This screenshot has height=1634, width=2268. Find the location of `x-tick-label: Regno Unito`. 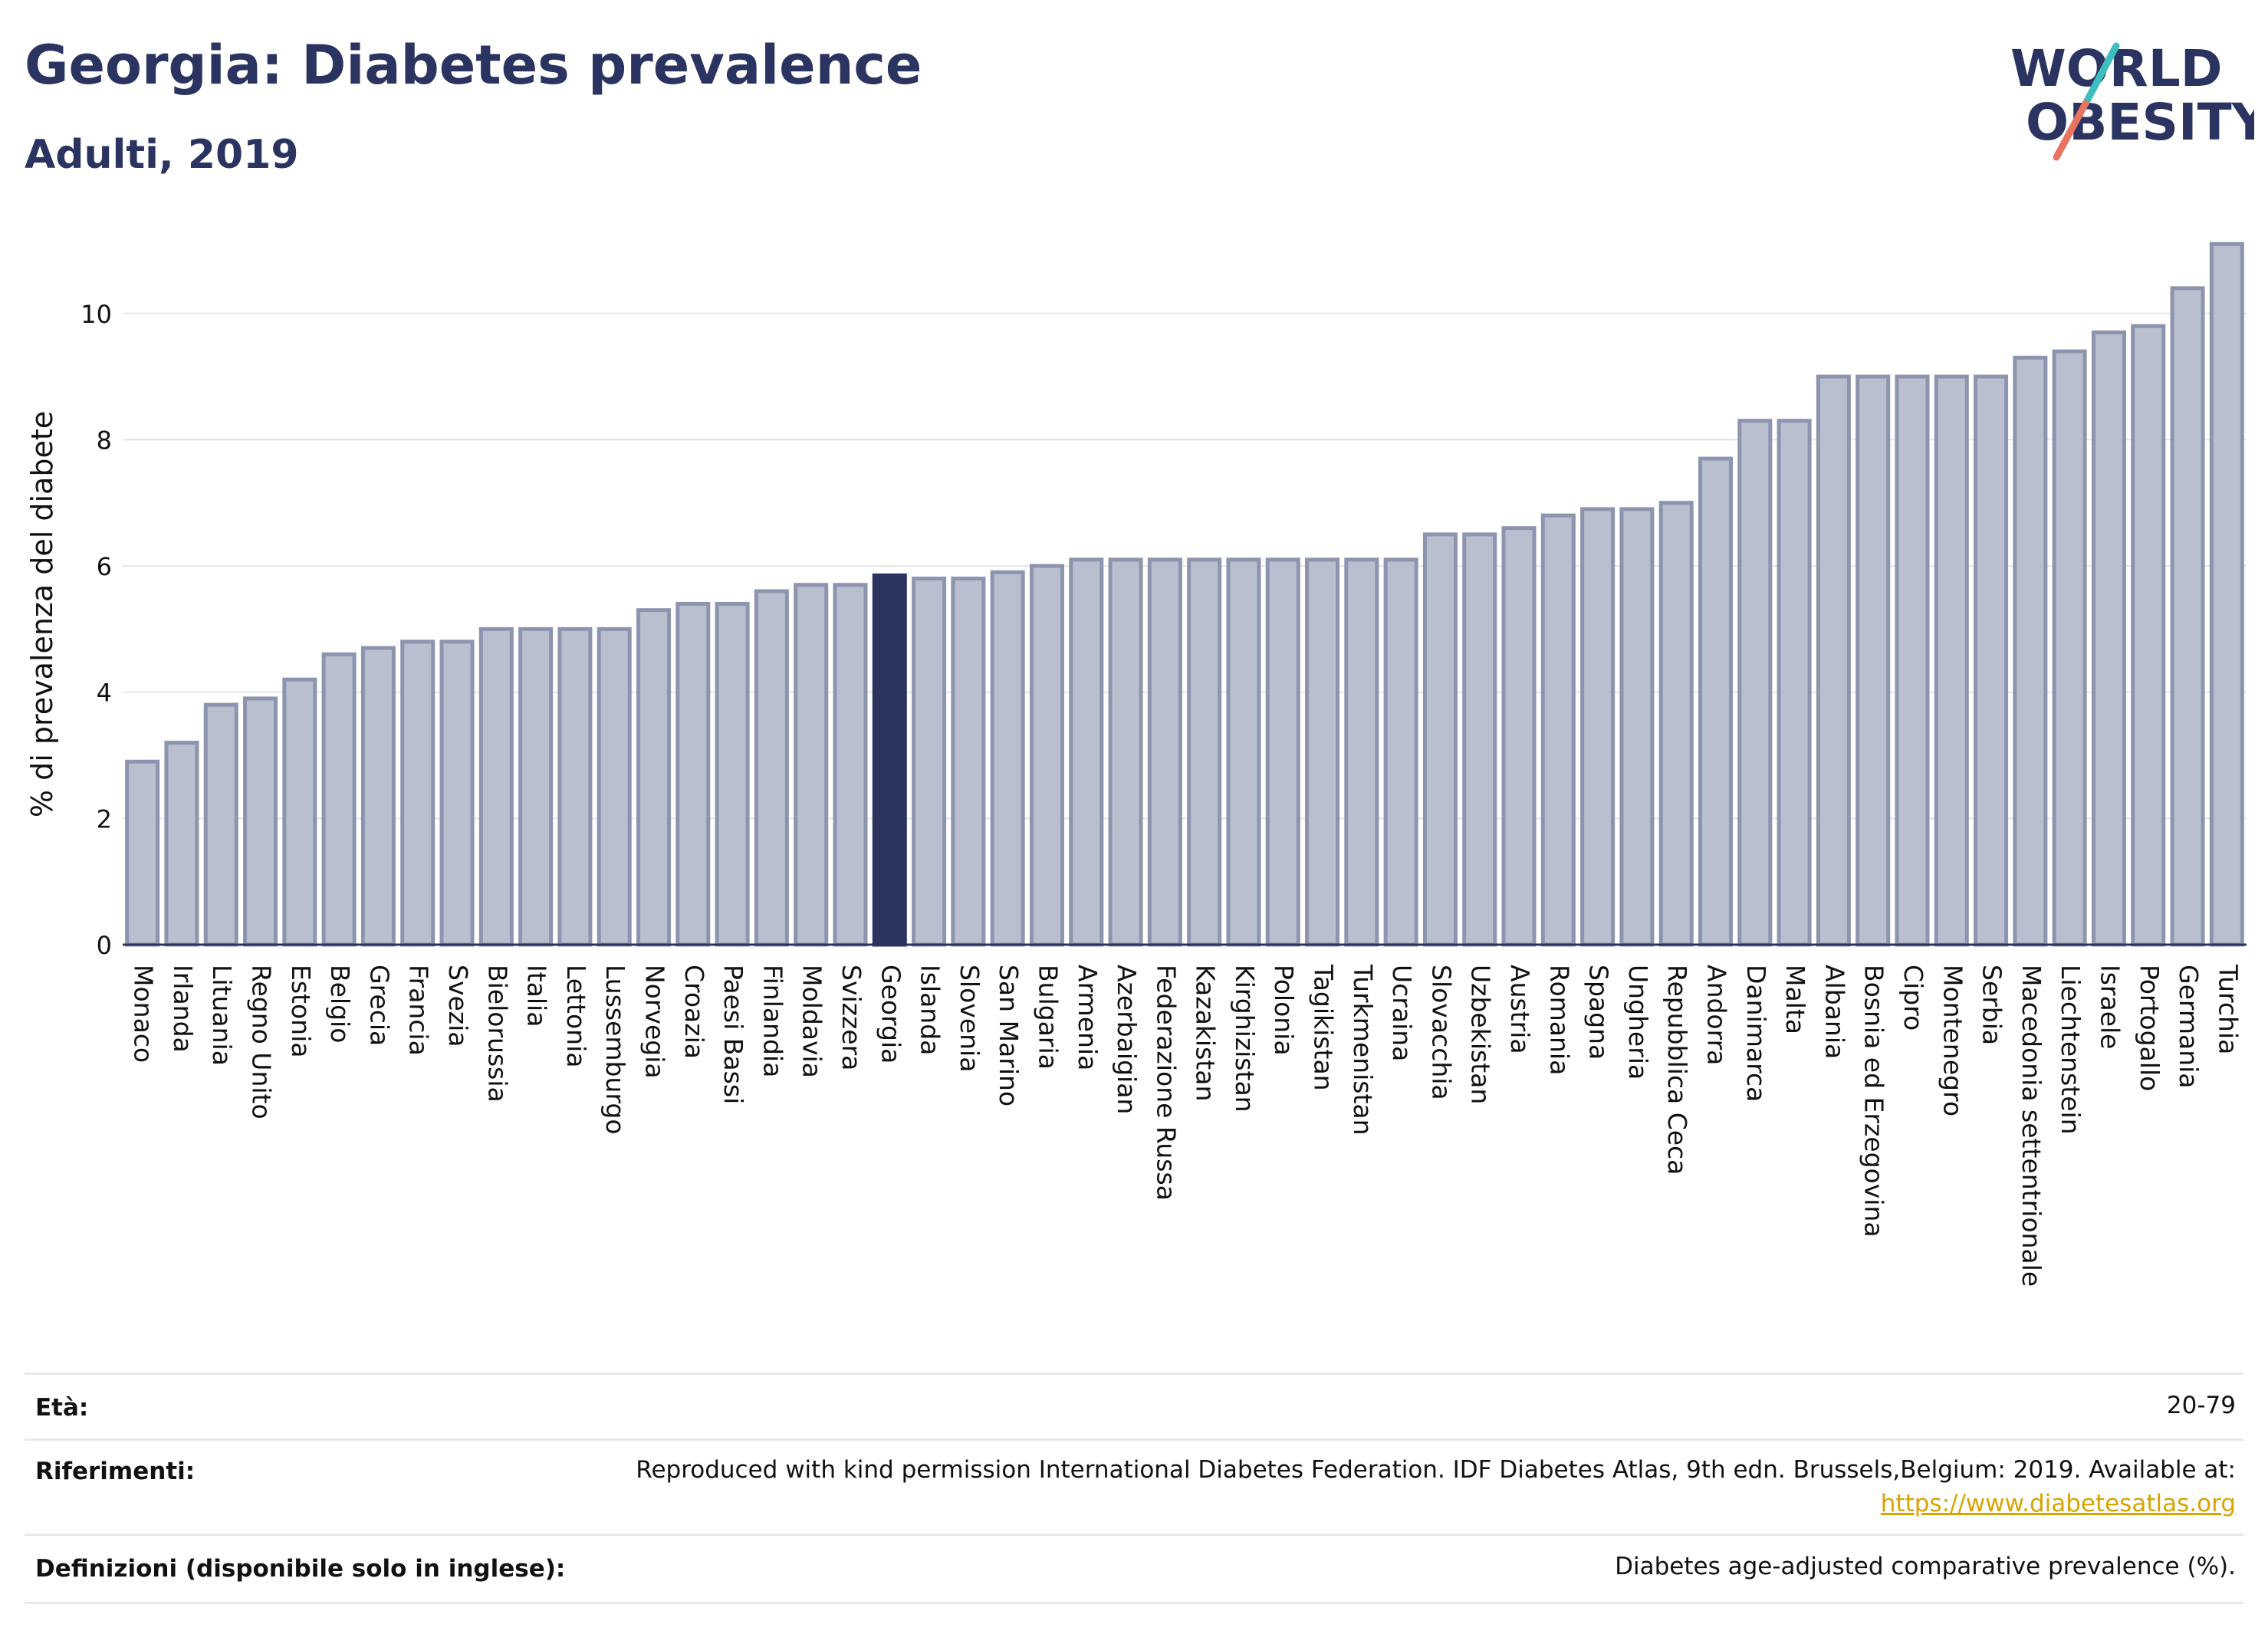

x-tick-label: Regno Unito is located at coordinates (262, 1042).